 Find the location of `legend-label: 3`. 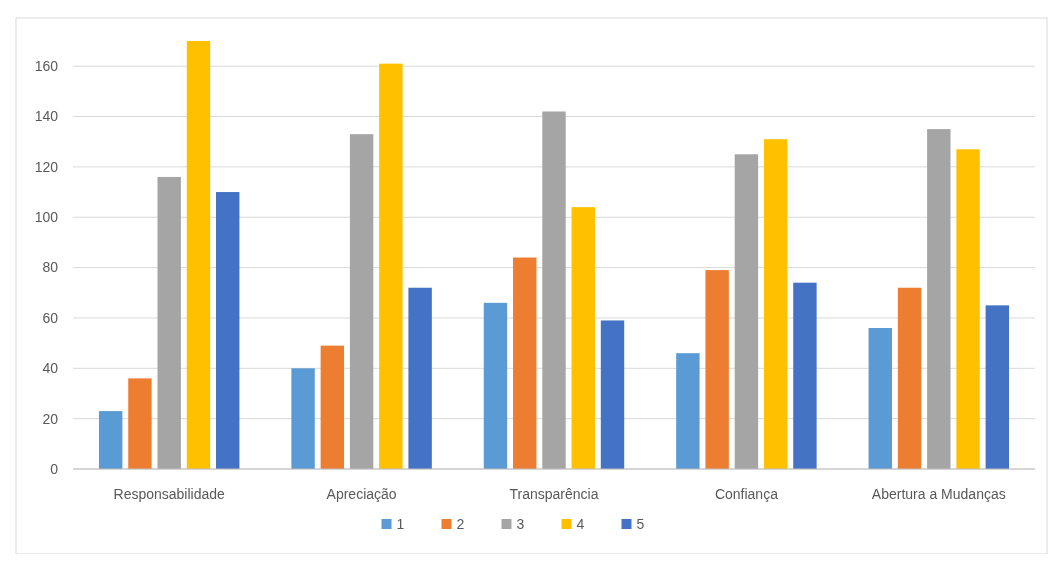

legend-label: 3 is located at coordinates (520, 523).